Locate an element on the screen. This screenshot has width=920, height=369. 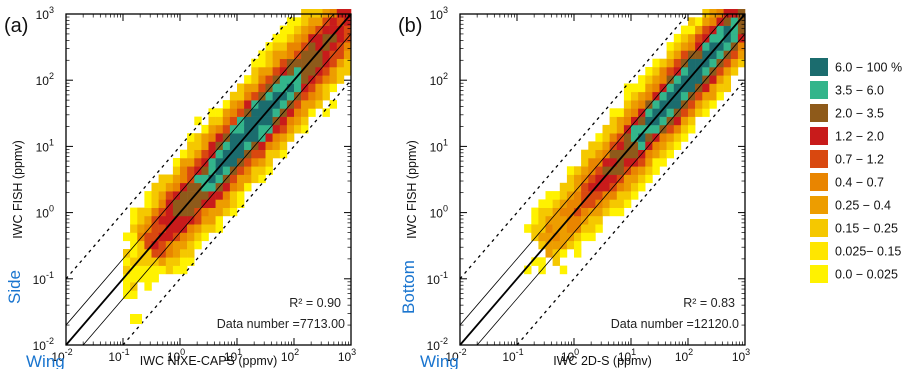
panel-a-location-side: Side is located at coordinates (14, 287).